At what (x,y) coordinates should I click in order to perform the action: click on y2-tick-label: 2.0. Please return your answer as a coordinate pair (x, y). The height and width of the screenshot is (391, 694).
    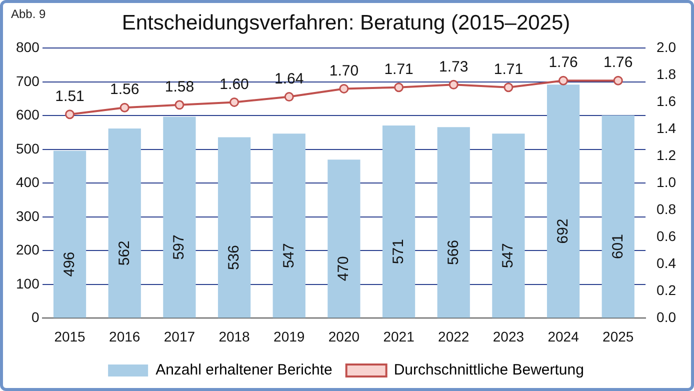
    Looking at the image, I should click on (666, 47).